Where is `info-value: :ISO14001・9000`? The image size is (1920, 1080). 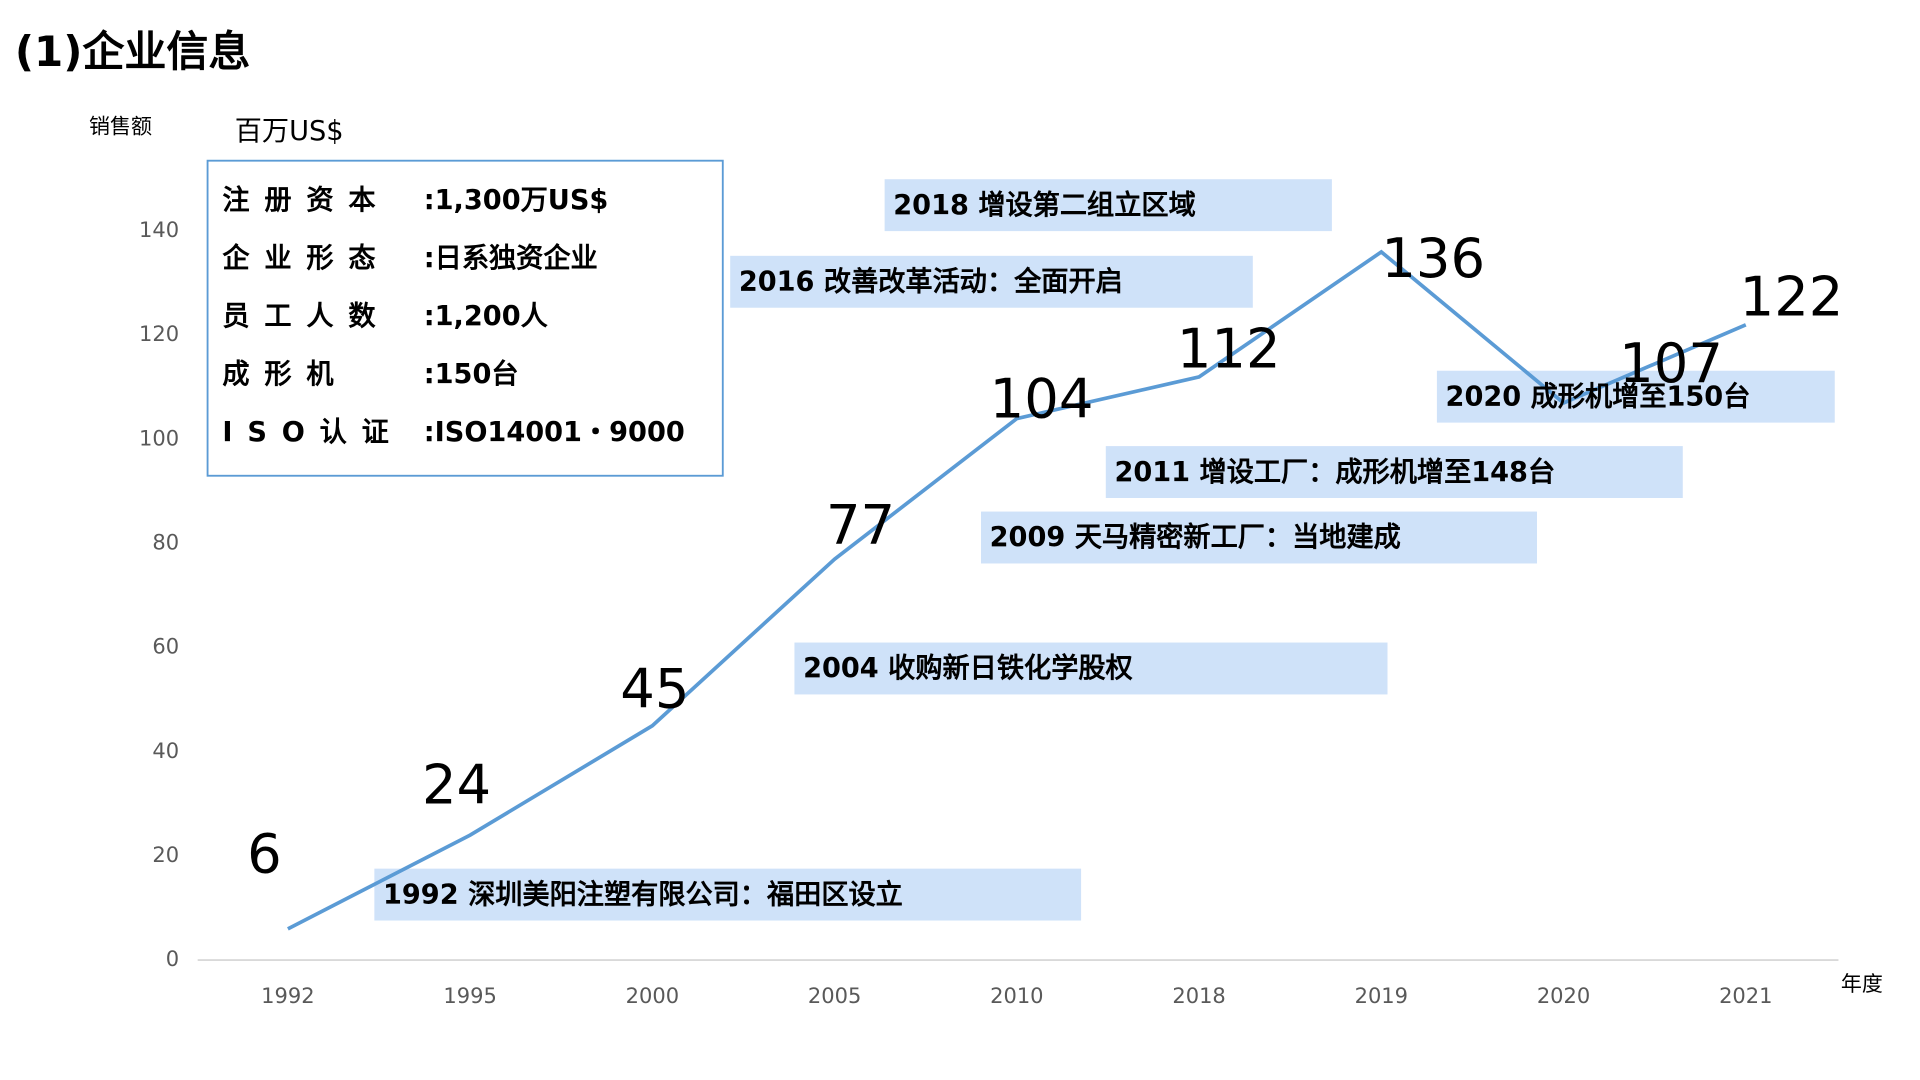
info-value: :ISO14001・9000 is located at coordinates (554, 432).